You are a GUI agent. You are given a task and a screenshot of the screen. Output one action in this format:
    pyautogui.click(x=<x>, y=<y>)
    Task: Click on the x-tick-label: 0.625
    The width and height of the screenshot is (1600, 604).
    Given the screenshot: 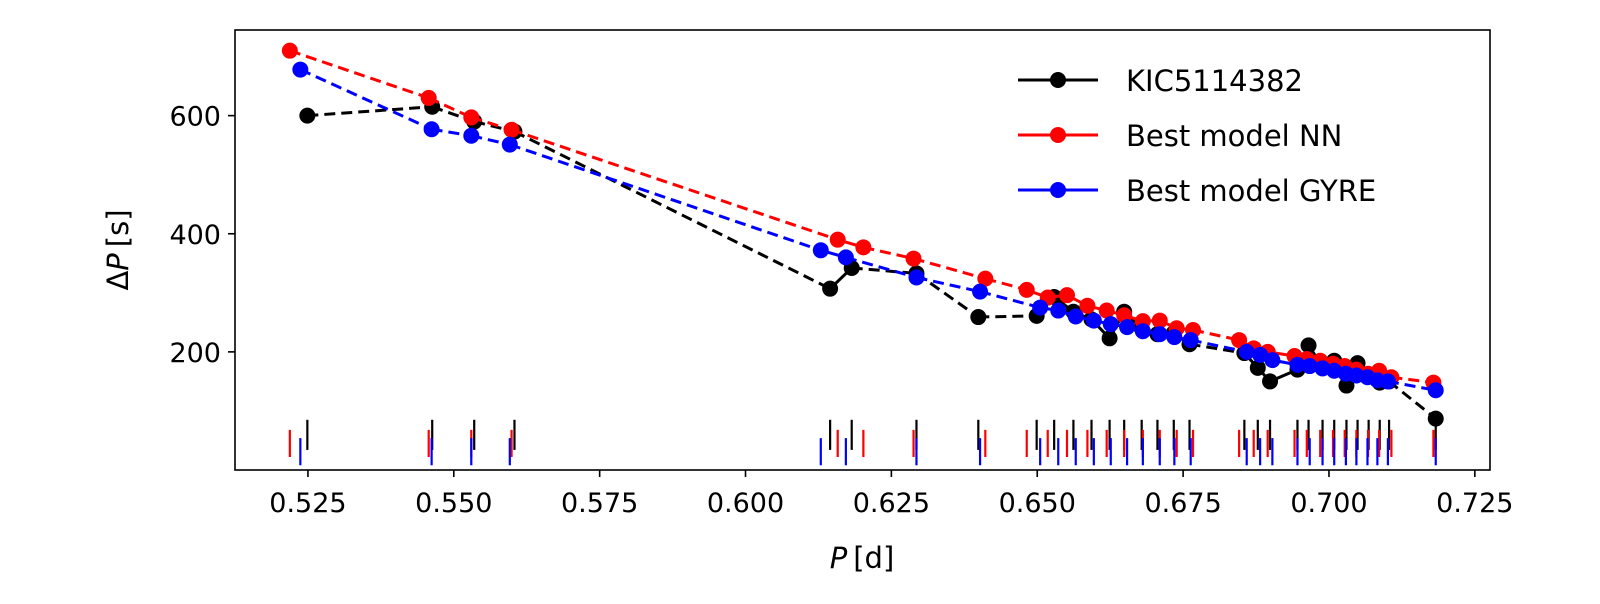 What is the action you would take?
    pyautogui.click(x=891, y=503)
    